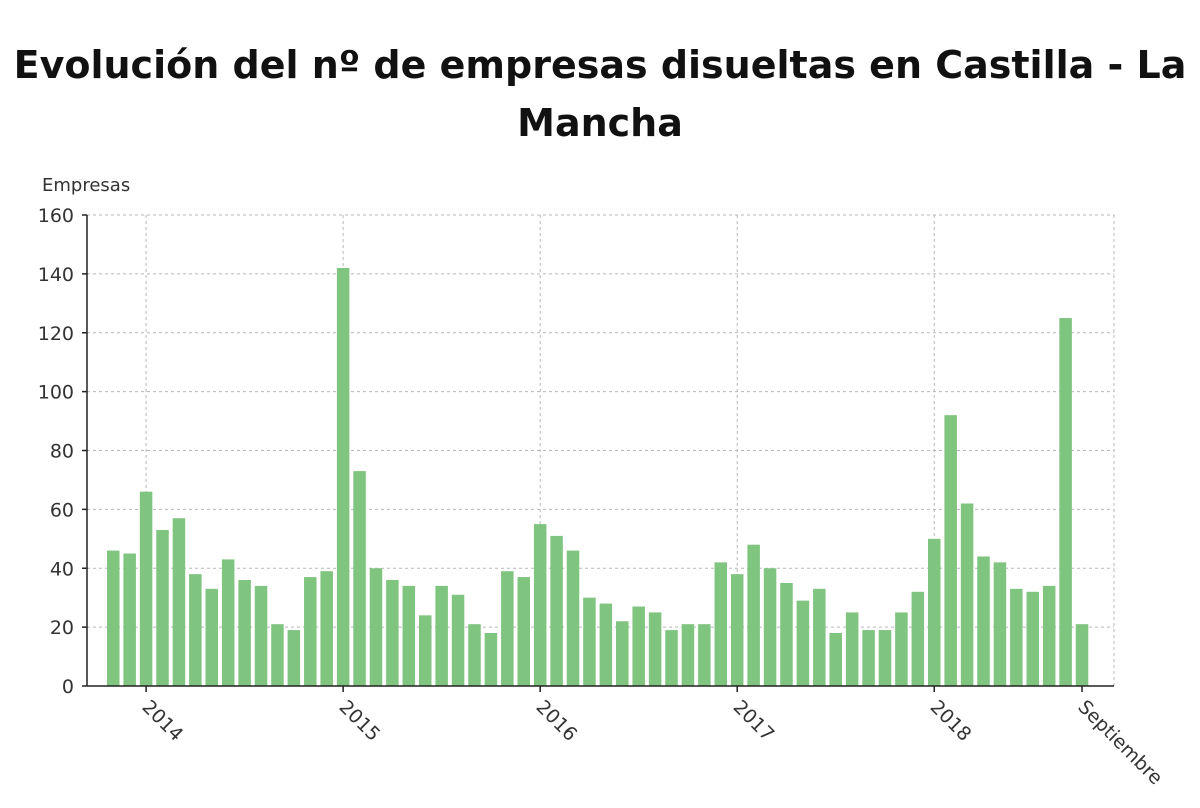 This screenshot has width=1200, height=808. What do you see at coordinates (68, 687) in the screenshot?
I see `y-tick-label: 0` at bounding box center [68, 687].